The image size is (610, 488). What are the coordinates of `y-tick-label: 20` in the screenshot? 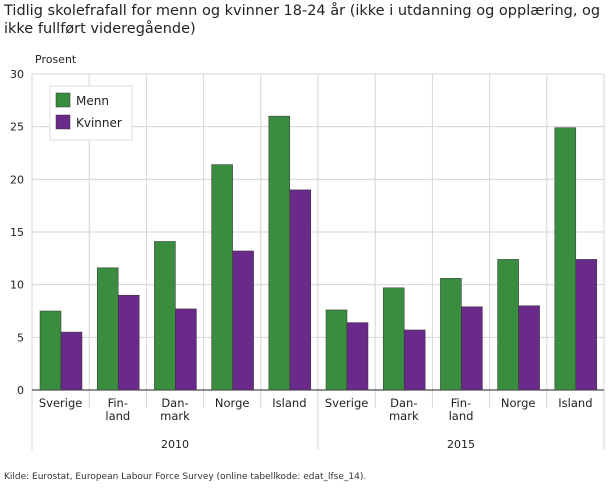 It's located at (17, 179).